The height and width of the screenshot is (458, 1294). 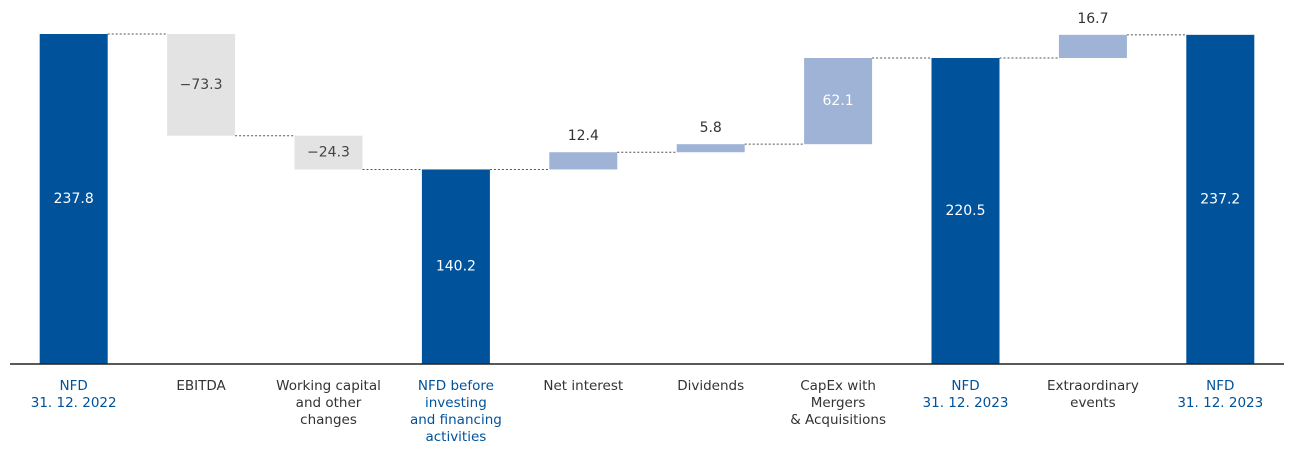 What do you see at coordinates (838, 403) in the screenshot?
I see `x-tick-label: CapEx with Mergers & Acquisitions` at bounding box center [838, 403].